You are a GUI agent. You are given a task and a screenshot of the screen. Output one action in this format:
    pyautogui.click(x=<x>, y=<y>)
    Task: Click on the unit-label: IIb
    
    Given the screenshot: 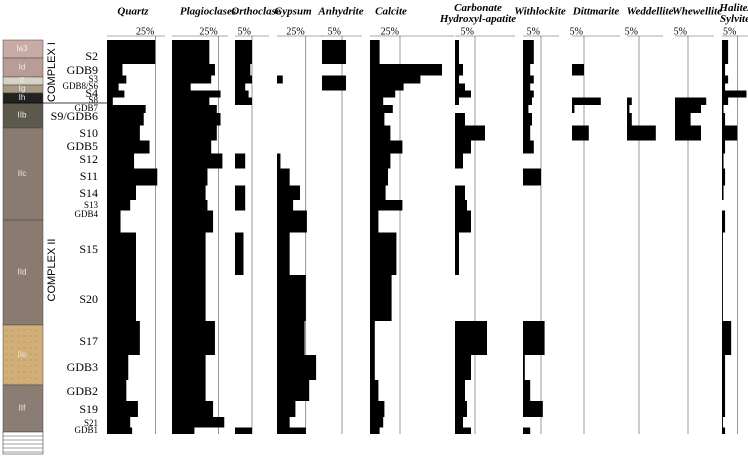 What is the action you would take?
    pyautogui.click(x=22, y=115)
    